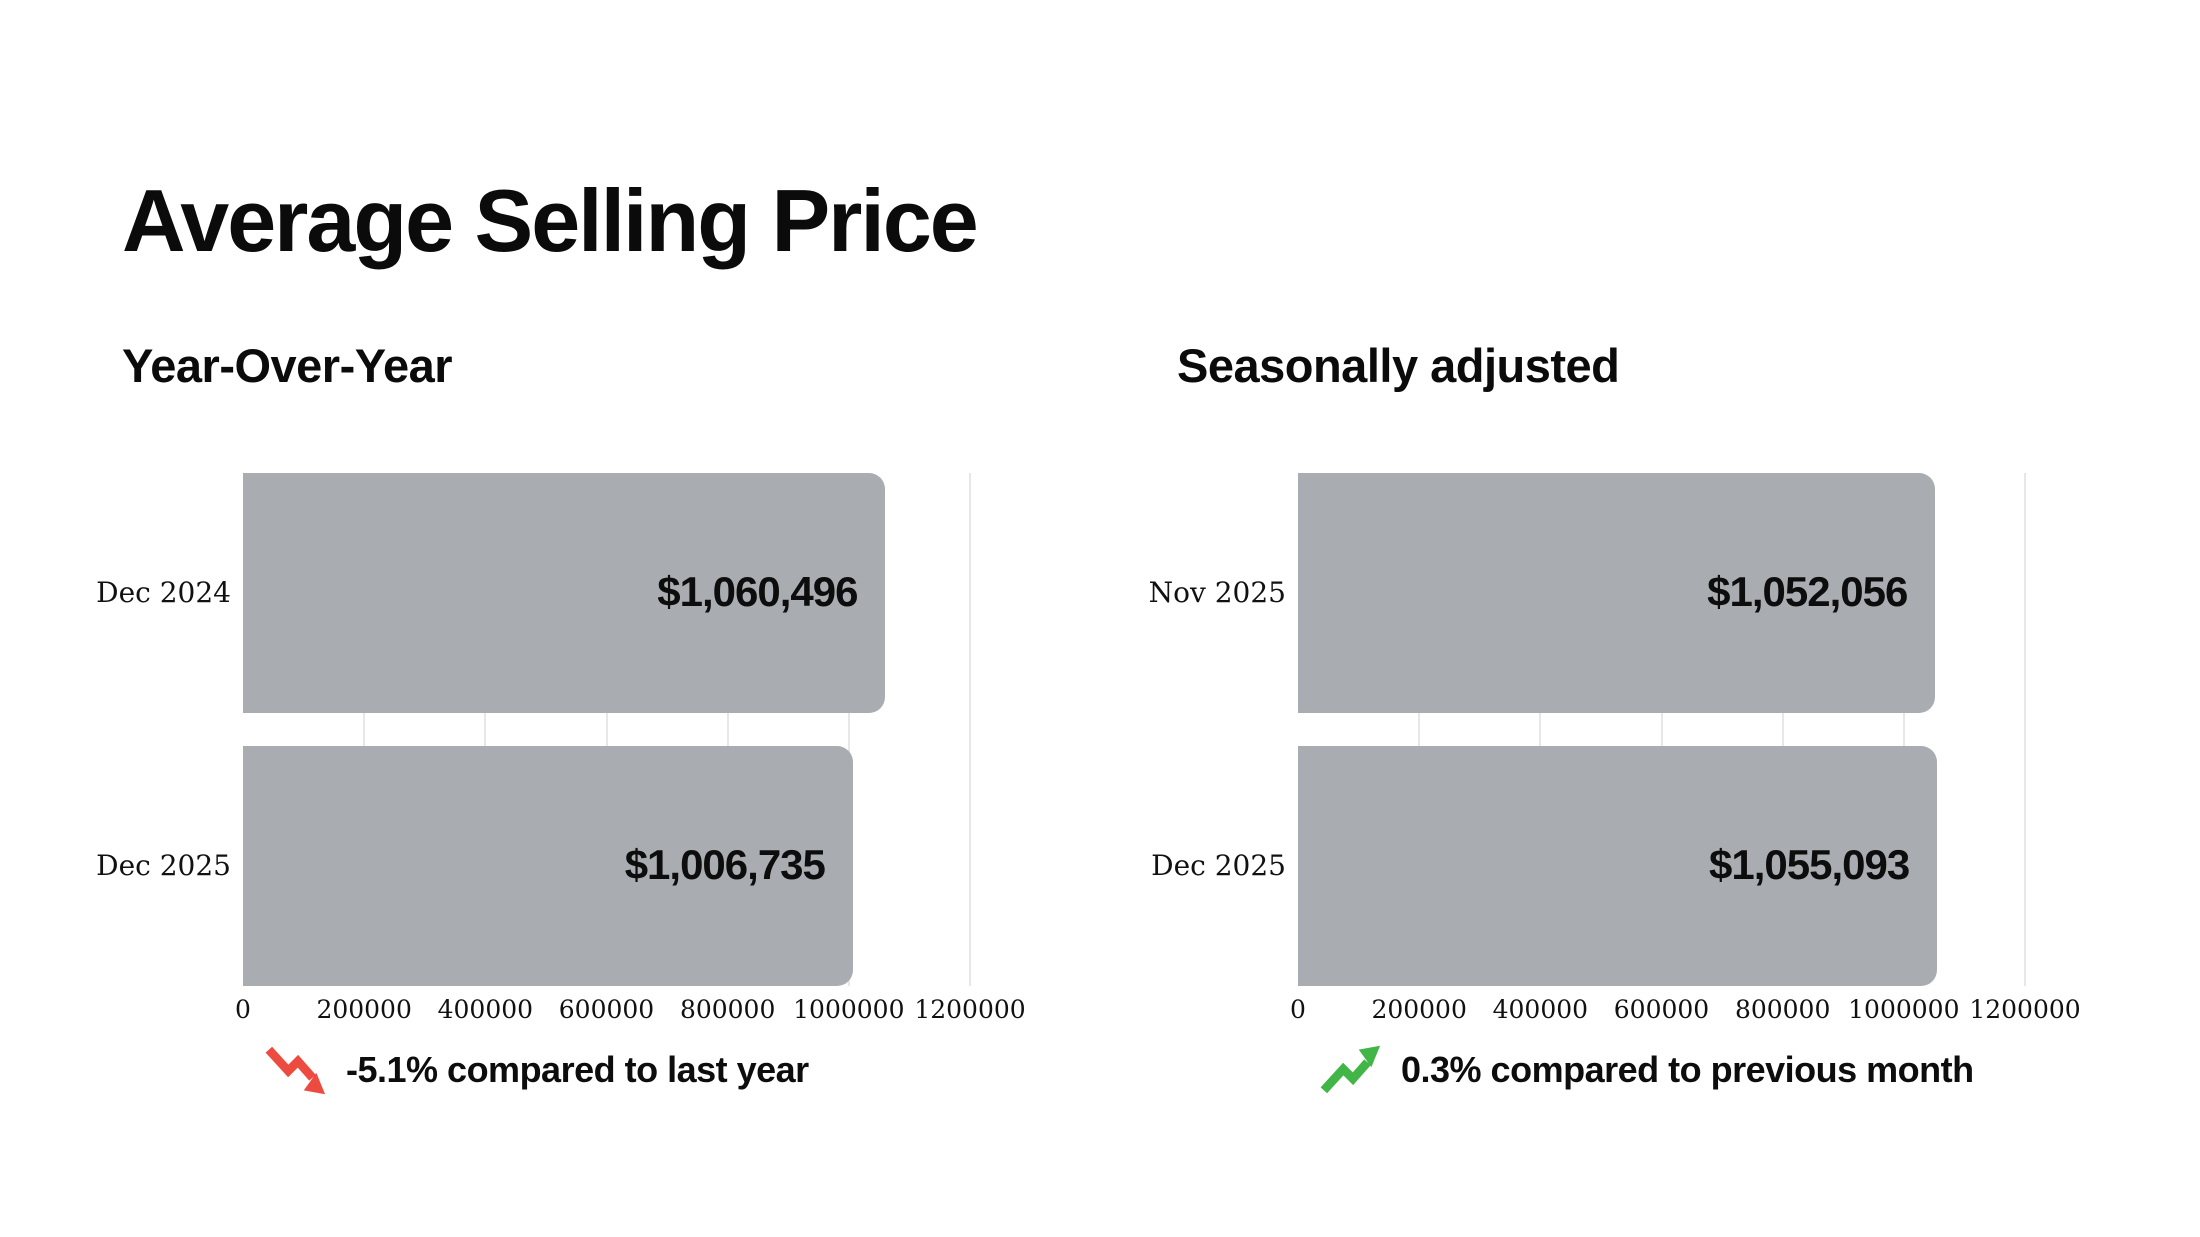  I want to click on chart-heading-yoy: Year-Over-Year, so click(287, 365).